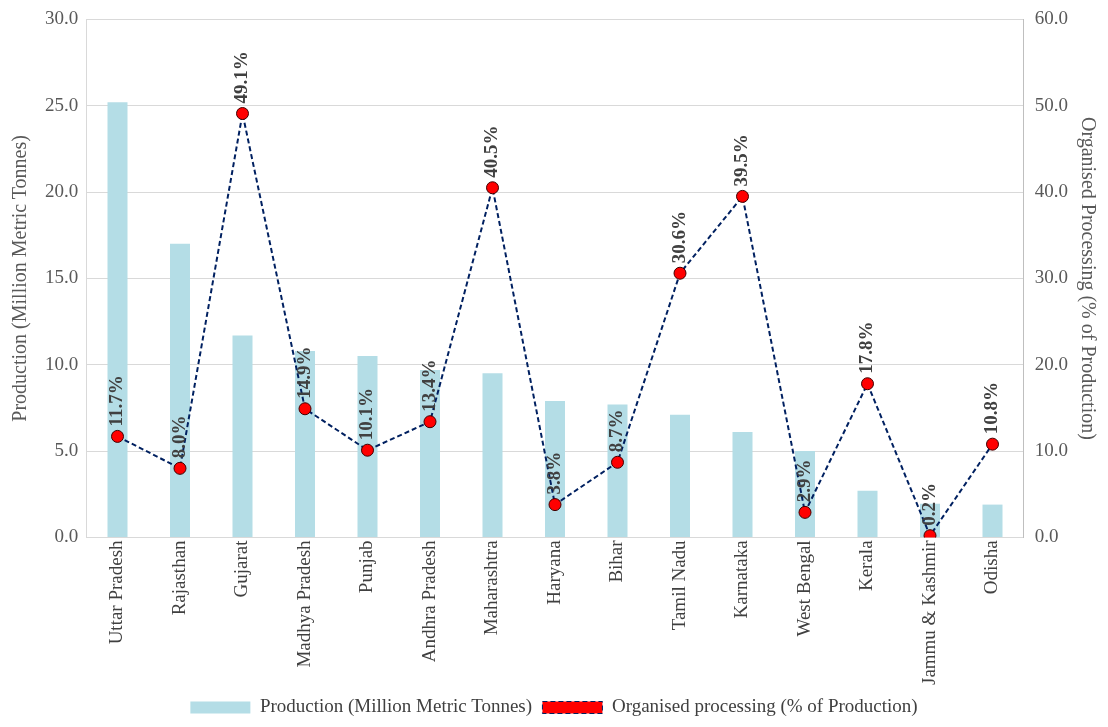 This screenshot has height=727, width=1108. Describe the element at coordinates (178, 577) in the screenshot. I see `x-tick-label: Rajasthan` at that location.